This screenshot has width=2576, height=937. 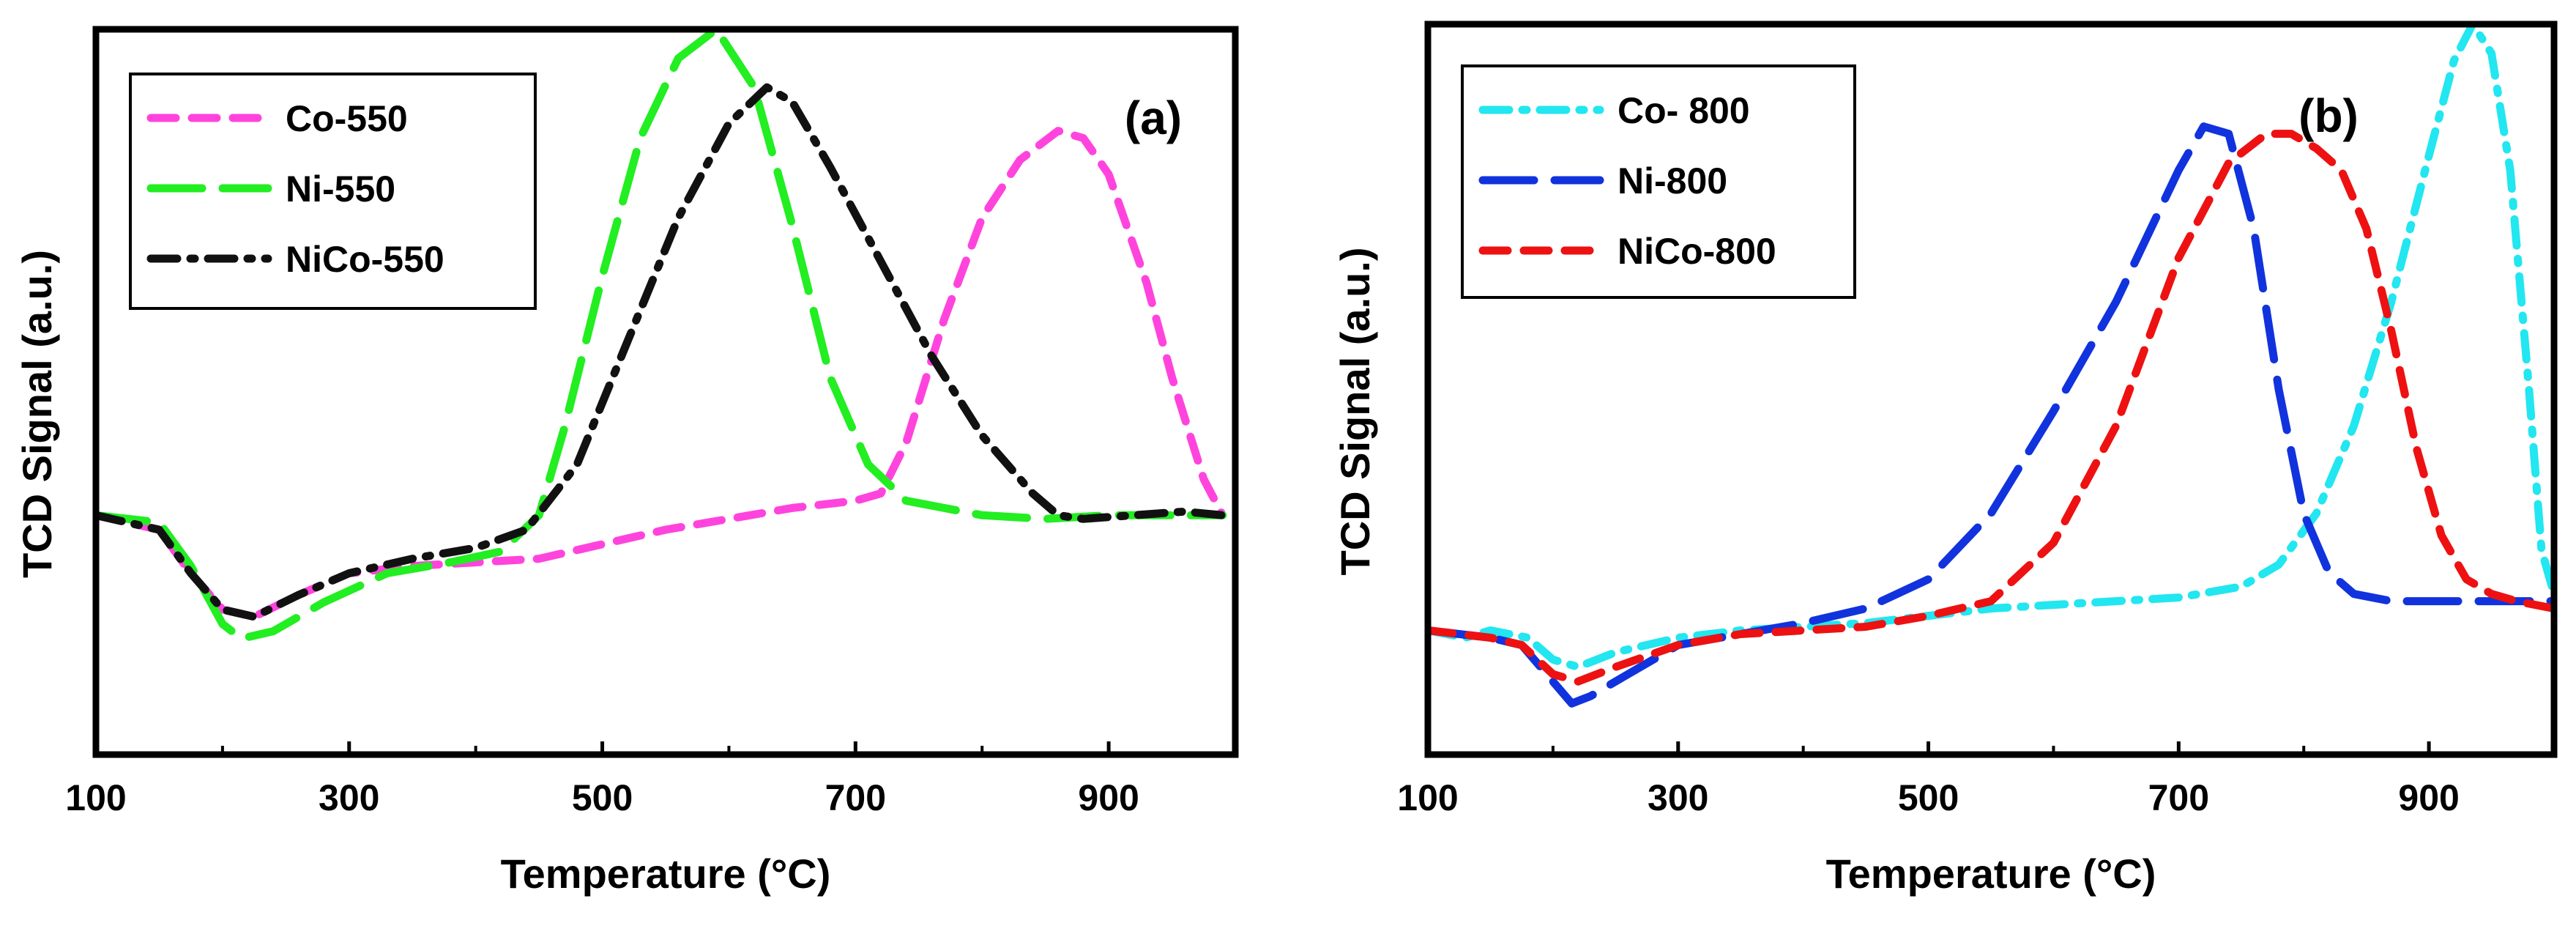 I want to click on legend: Co- 800 Ni-800 NiCo-800, so click(x=1658, y=181).